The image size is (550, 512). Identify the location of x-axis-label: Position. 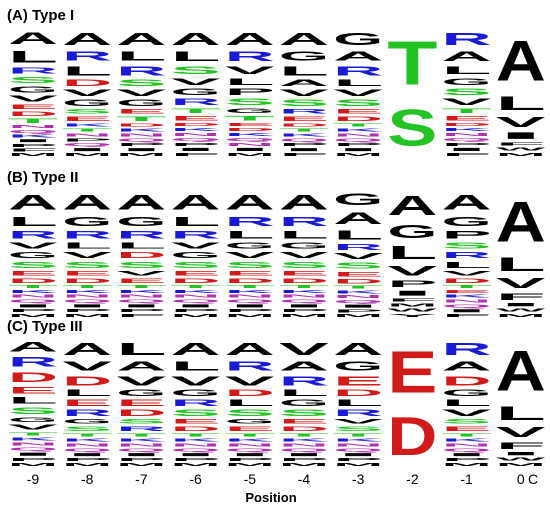
(270, 497).